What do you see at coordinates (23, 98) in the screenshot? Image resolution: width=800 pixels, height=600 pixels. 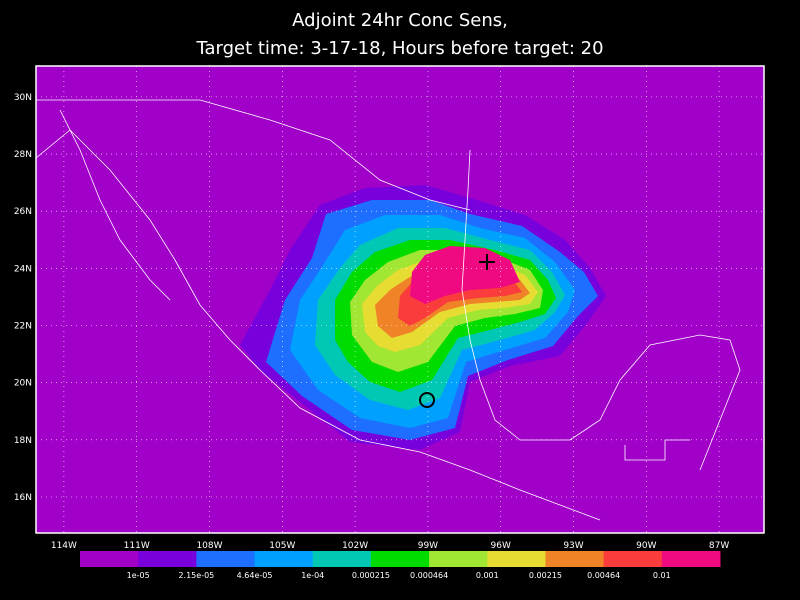 I see `y-tick-label: 30N` at bounding box center [23, 98].